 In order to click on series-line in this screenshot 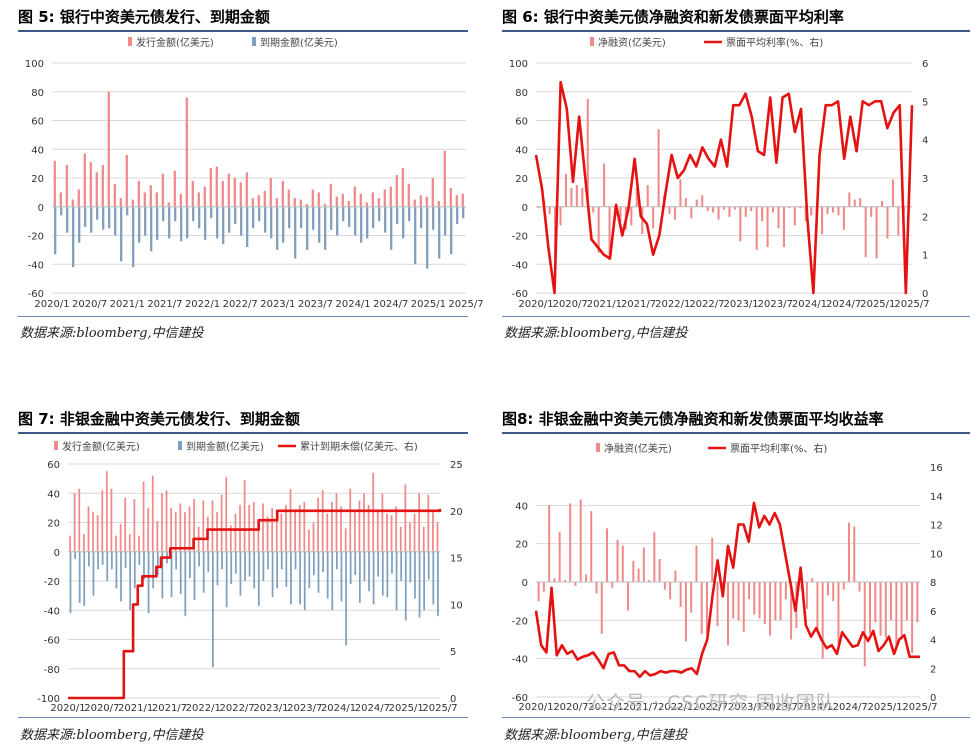, I will do `click(255, 604)`.